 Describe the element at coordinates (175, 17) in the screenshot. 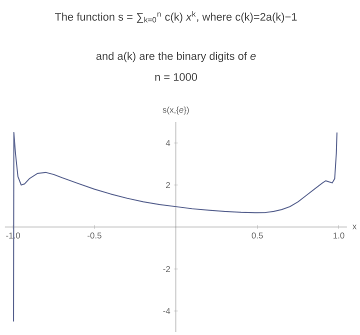

I see `chart-title: The function s = ∑$_{k=0}$$^{n}$ c(k) x$^{k}$, where c(k)=2a(k)−1` at that location.